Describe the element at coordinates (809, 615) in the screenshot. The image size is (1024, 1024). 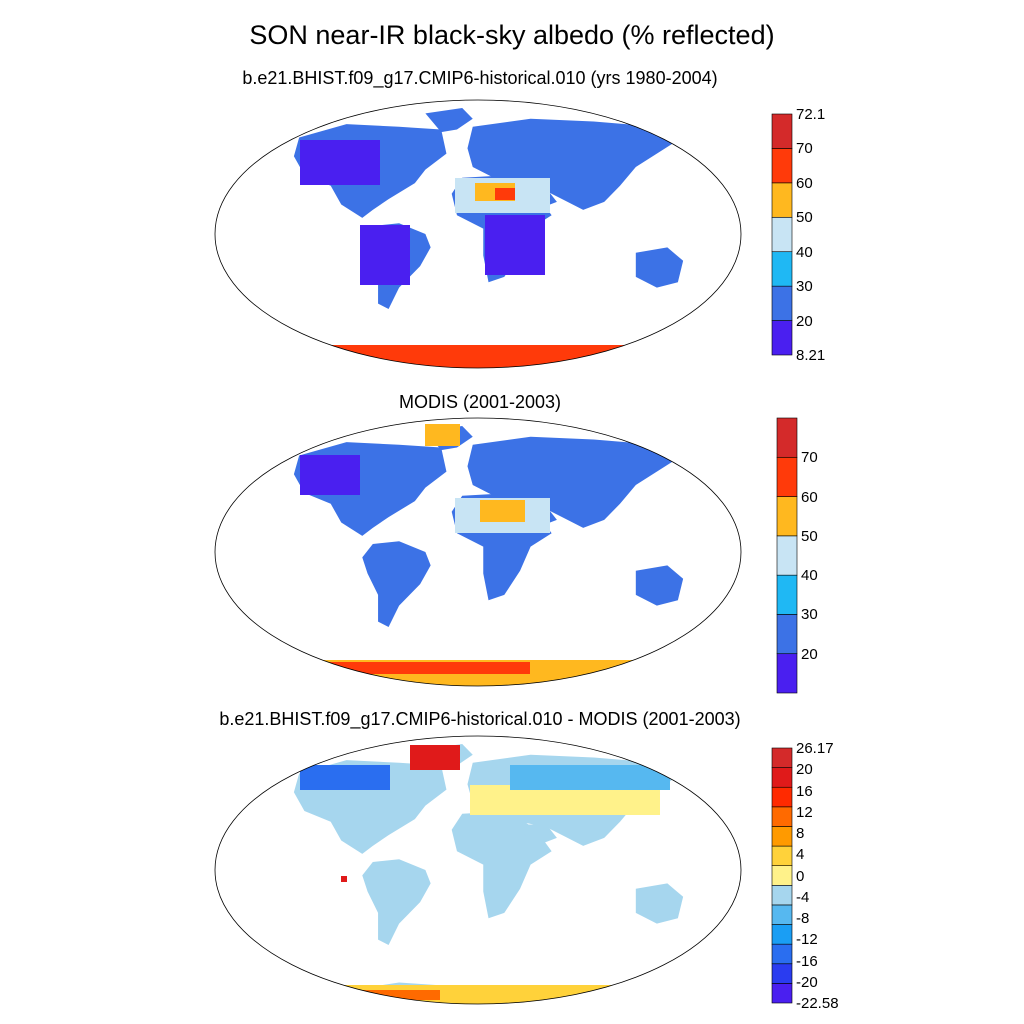
I see `colorbar-2-label: 30` at that location.